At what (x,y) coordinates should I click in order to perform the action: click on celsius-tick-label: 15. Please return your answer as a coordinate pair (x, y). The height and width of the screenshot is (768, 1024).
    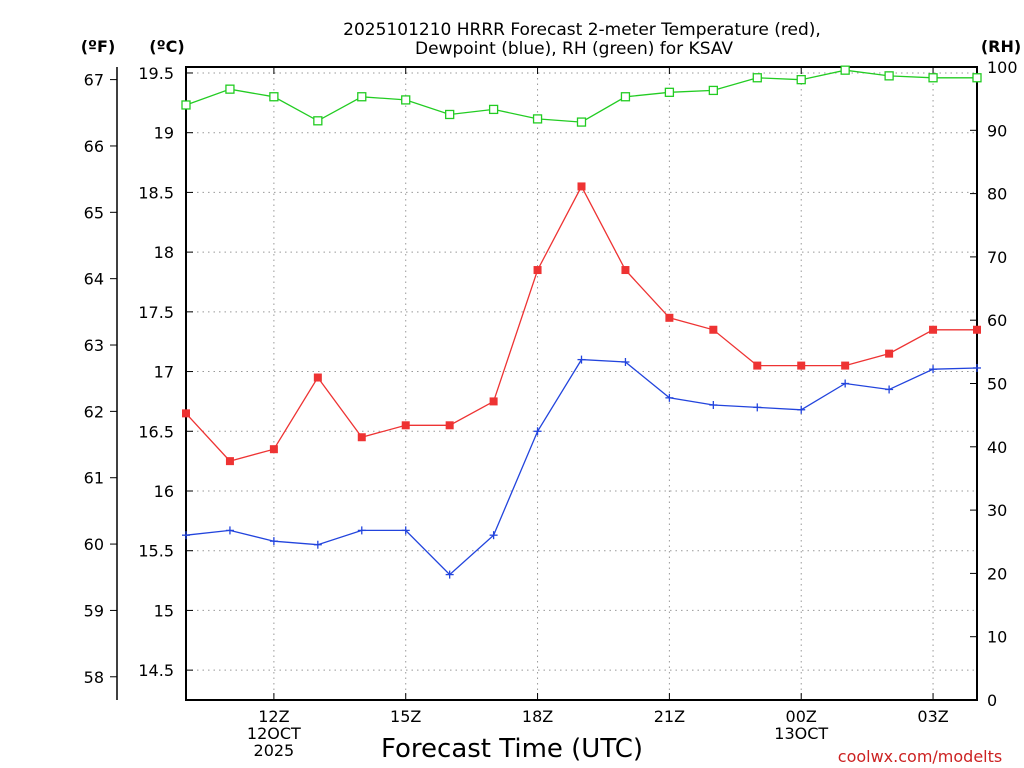
    Looking at the image, I should click on (164, 610).